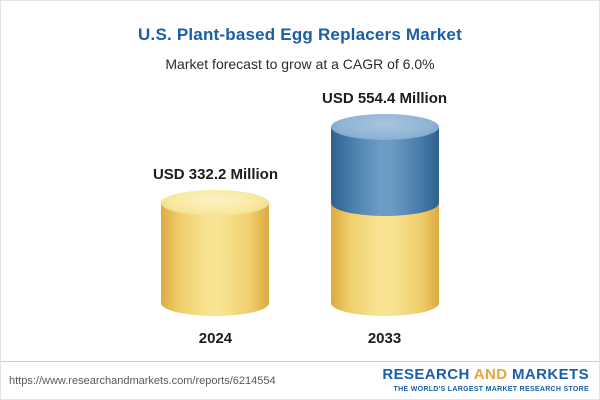 The width and height of the screenshot is (600, 400). Describe the element at coordinates (384, 165) in the screenshot. I see `bar-2033-blue-segment` at that location.